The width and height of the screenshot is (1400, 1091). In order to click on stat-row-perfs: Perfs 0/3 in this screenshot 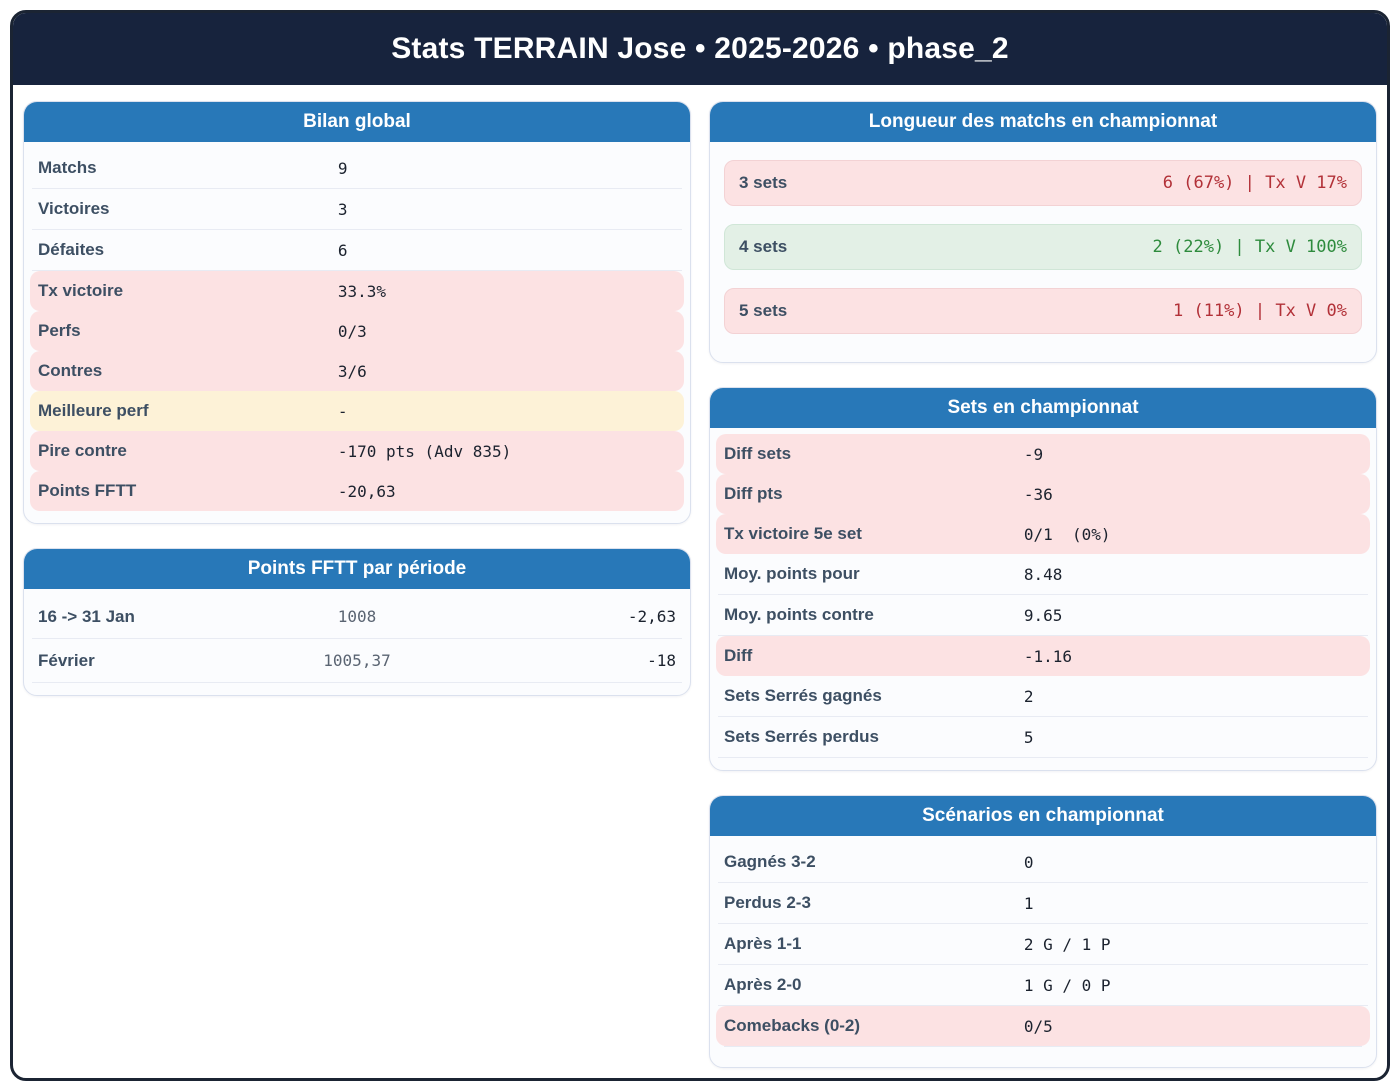, I will do `click(357, 331)`.